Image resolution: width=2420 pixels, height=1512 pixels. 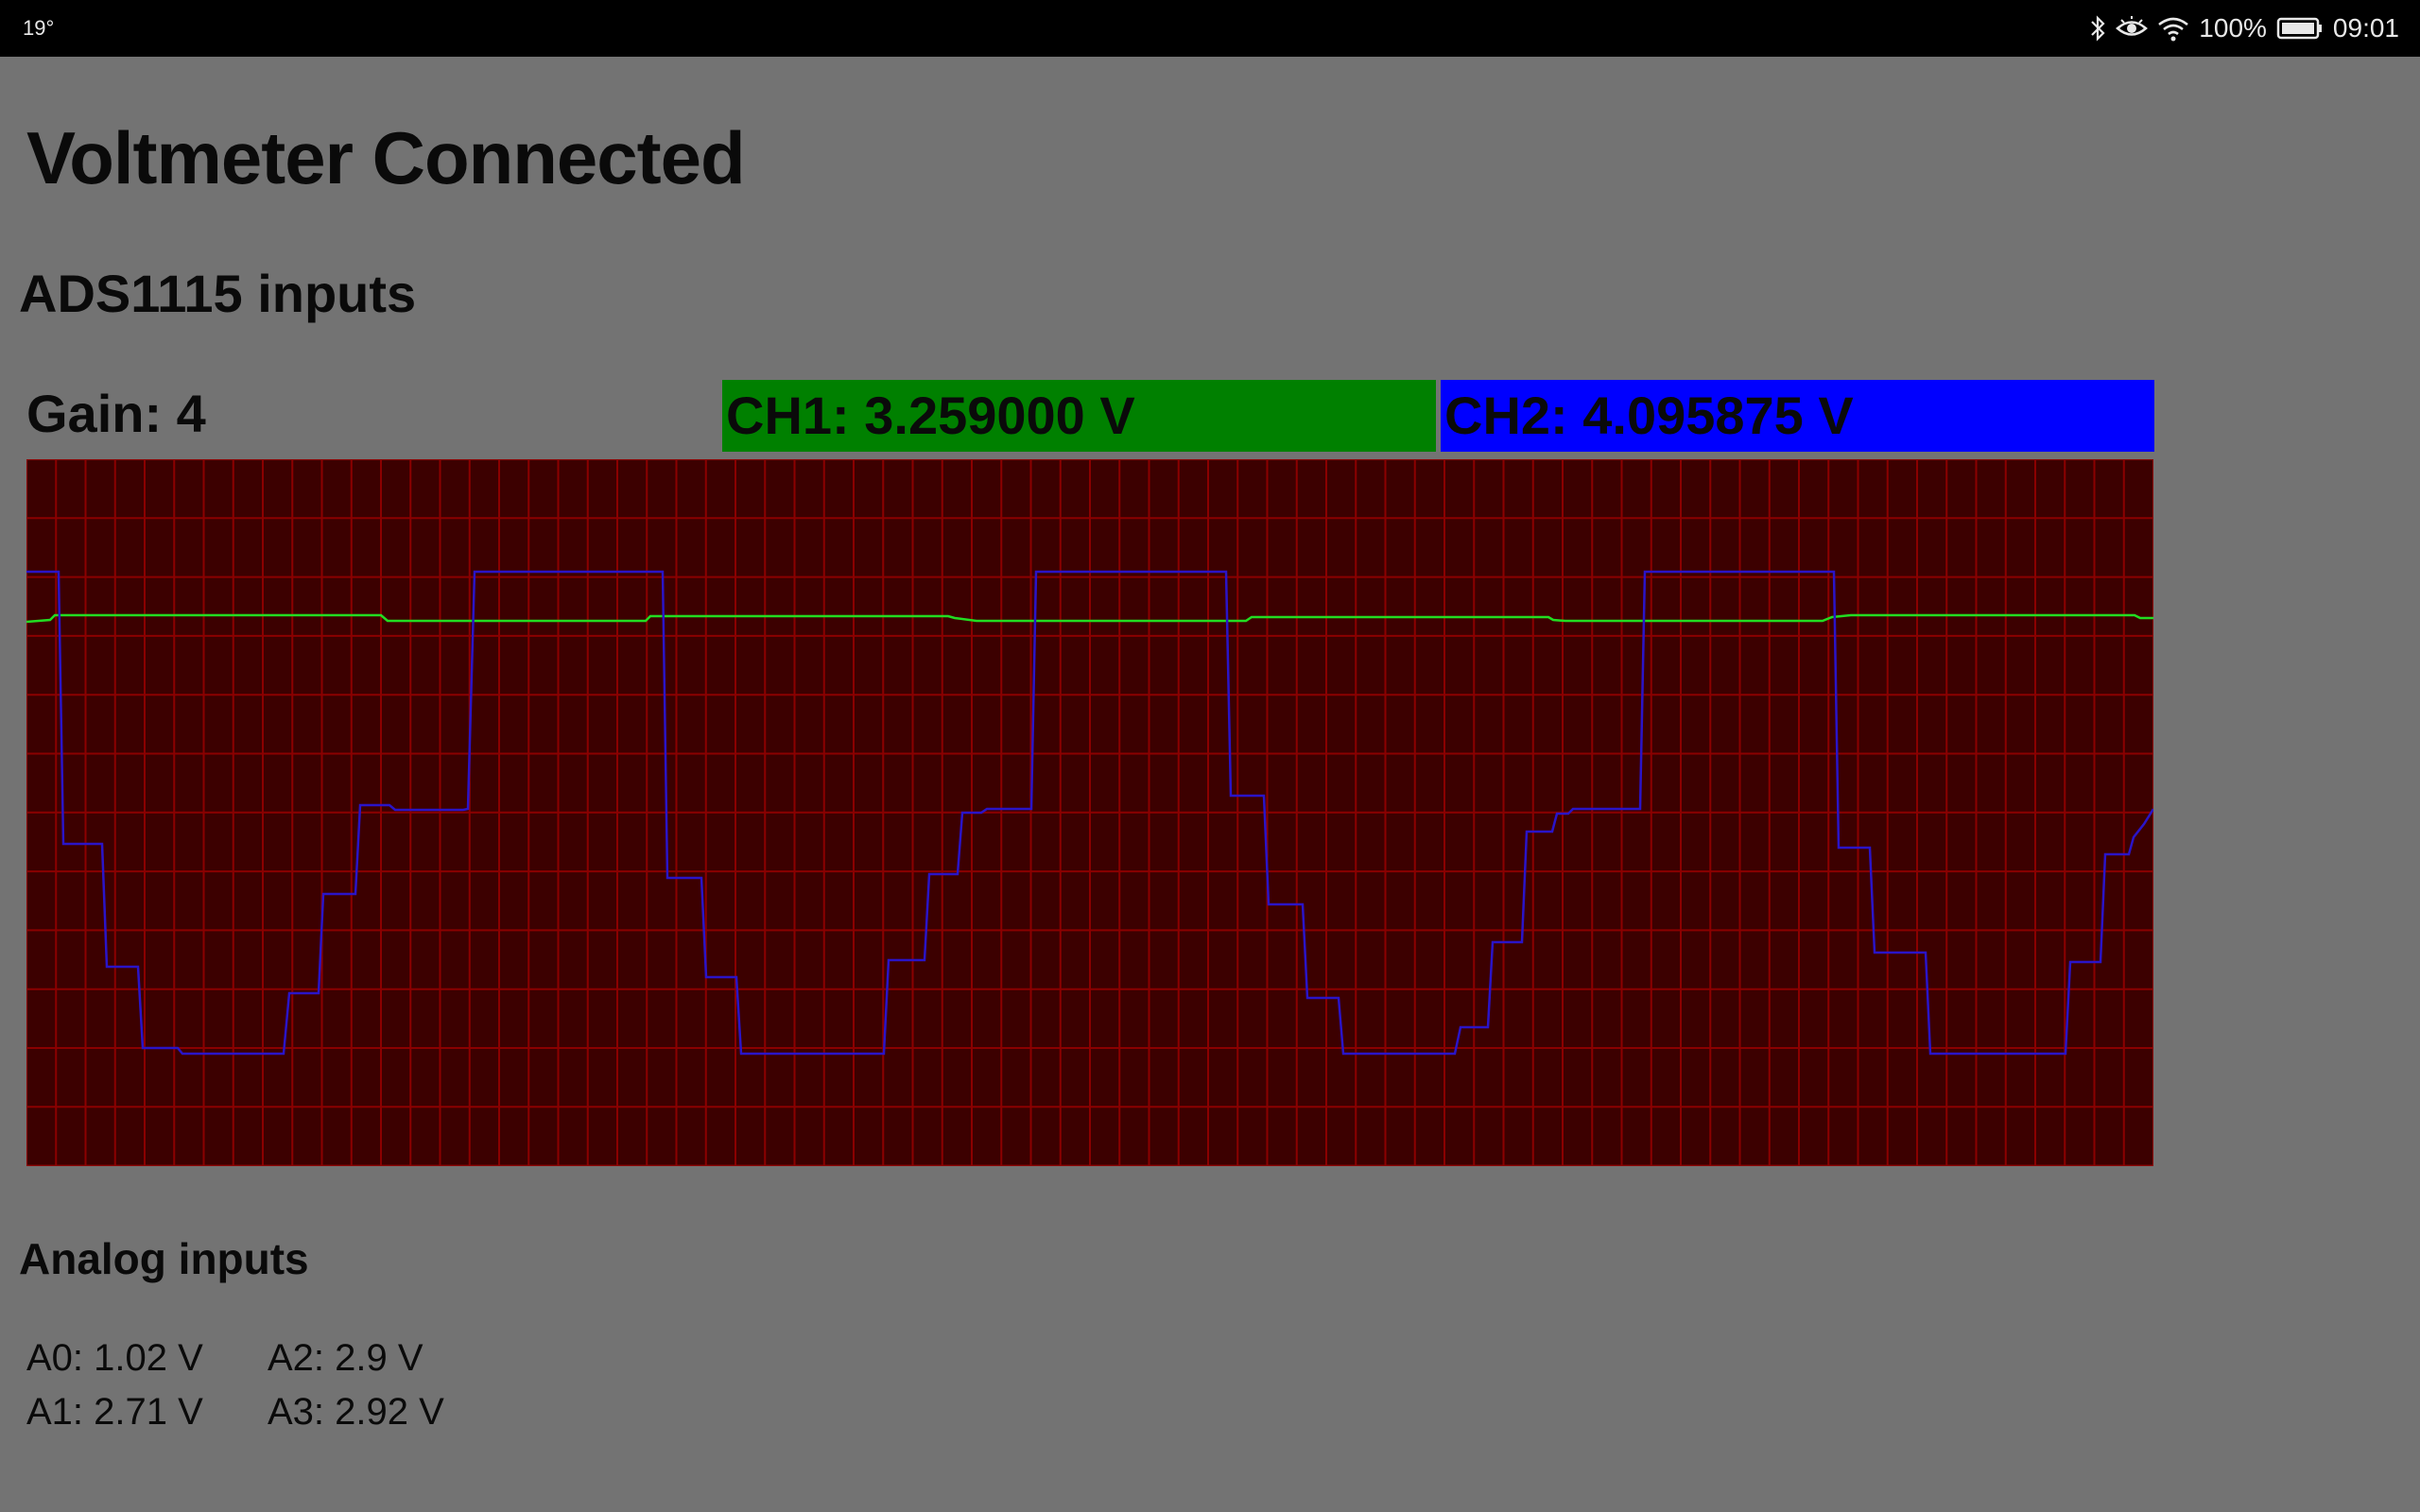 What do you see at coordinates (115, 1358) in the screenshot?
I see `analog-a0: A0: 1.02 V` at bounding box center [115, 1358].